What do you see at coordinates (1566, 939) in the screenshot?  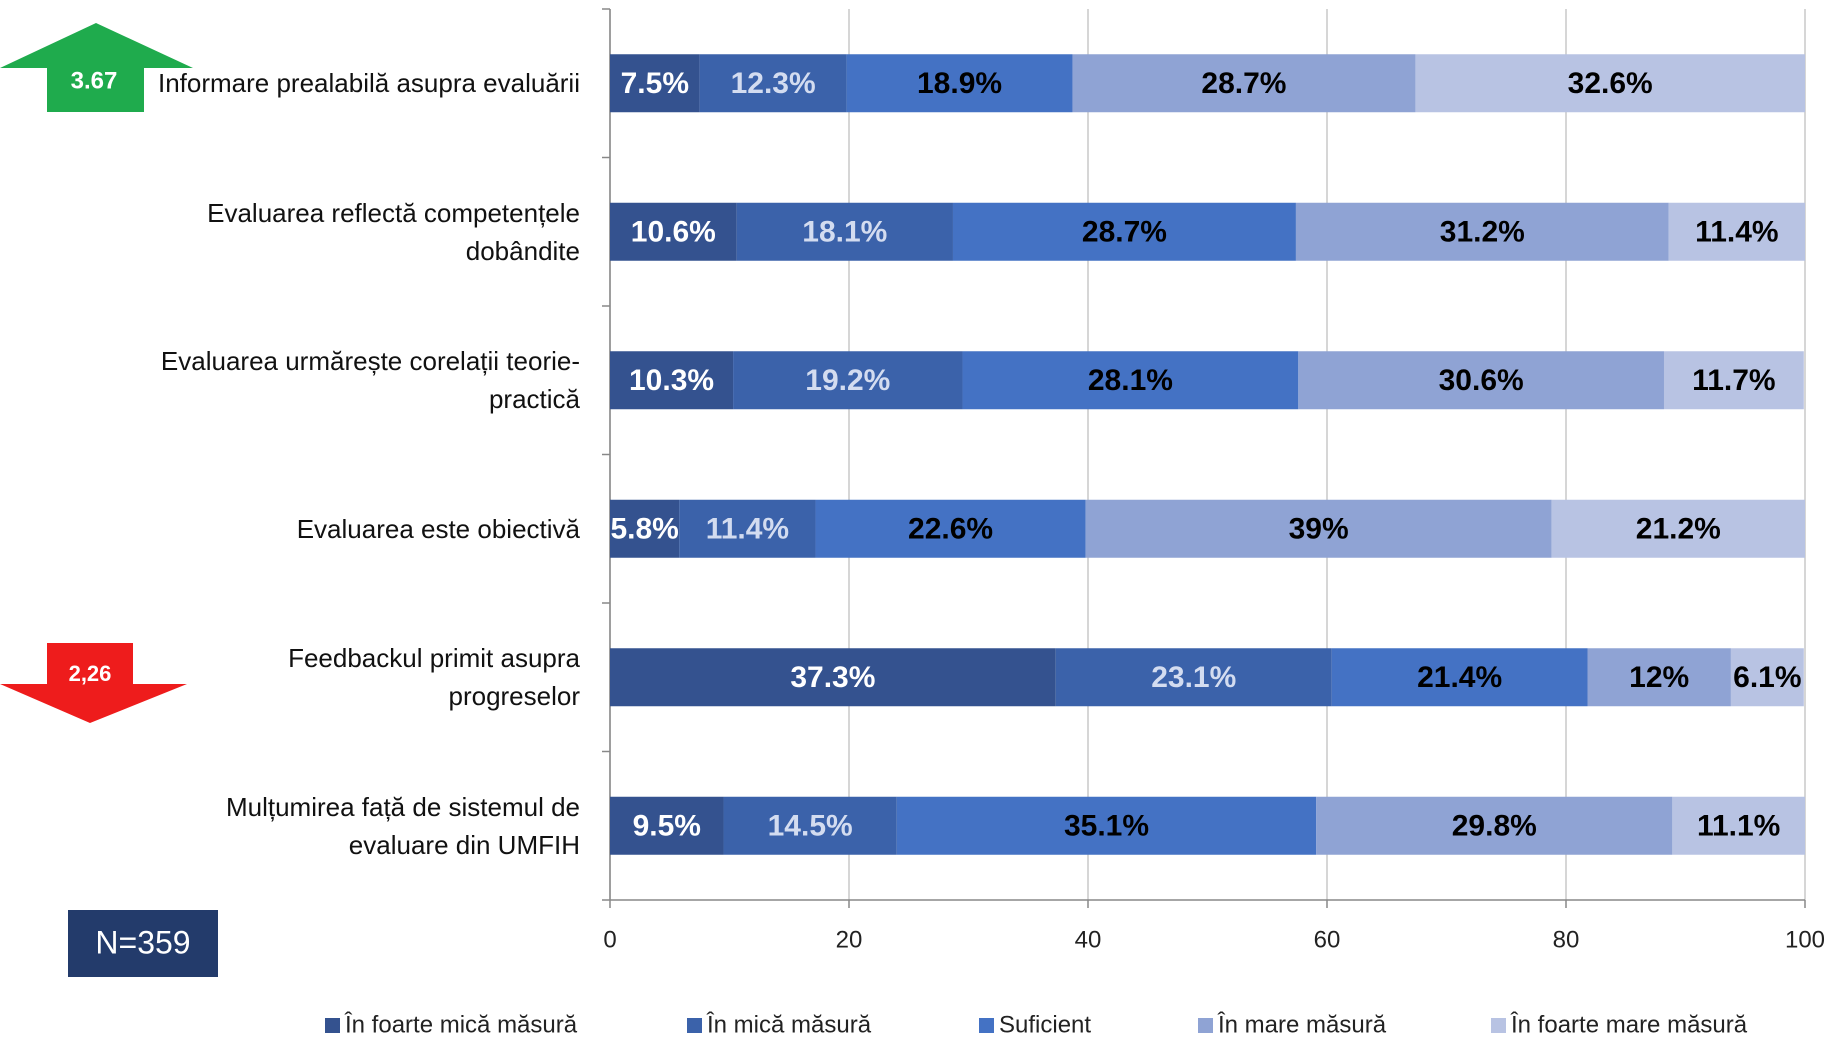 I see `x-tick-label: 80` at bounding box center [1566, 939].